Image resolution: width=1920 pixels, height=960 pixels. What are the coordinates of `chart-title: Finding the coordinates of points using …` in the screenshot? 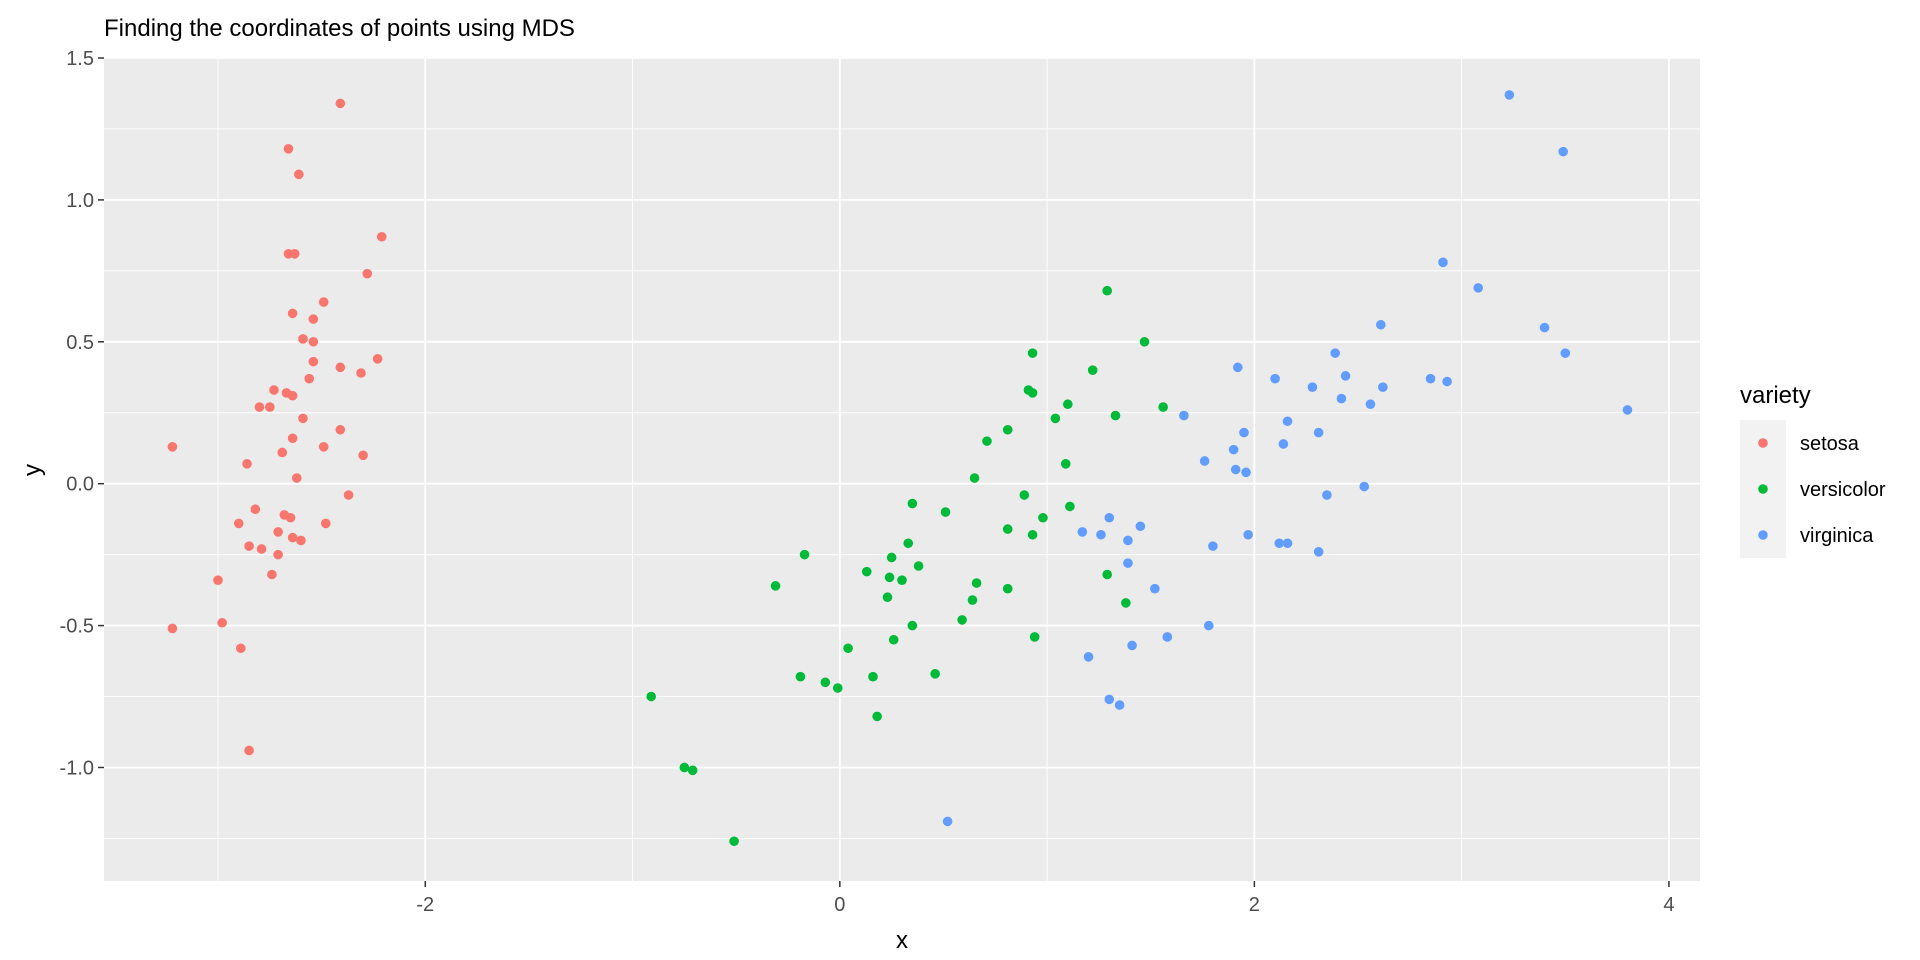 It's located at (339, 28).